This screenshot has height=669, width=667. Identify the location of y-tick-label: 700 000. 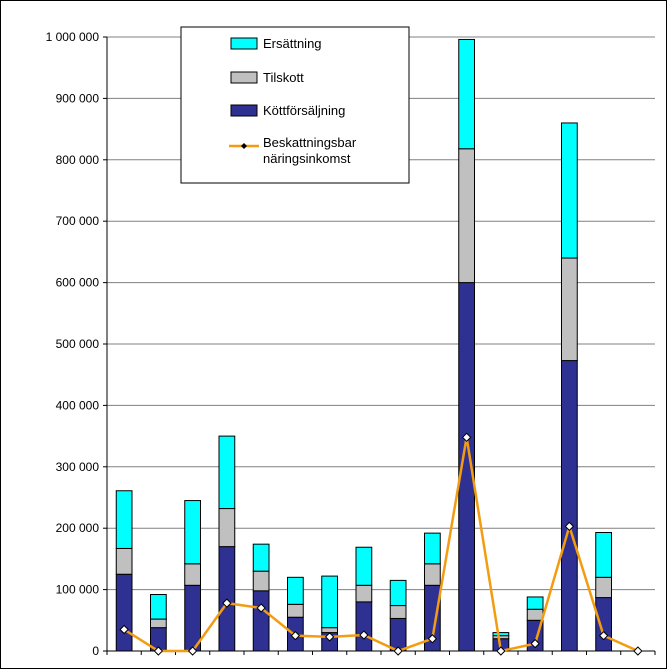
(78, 221).